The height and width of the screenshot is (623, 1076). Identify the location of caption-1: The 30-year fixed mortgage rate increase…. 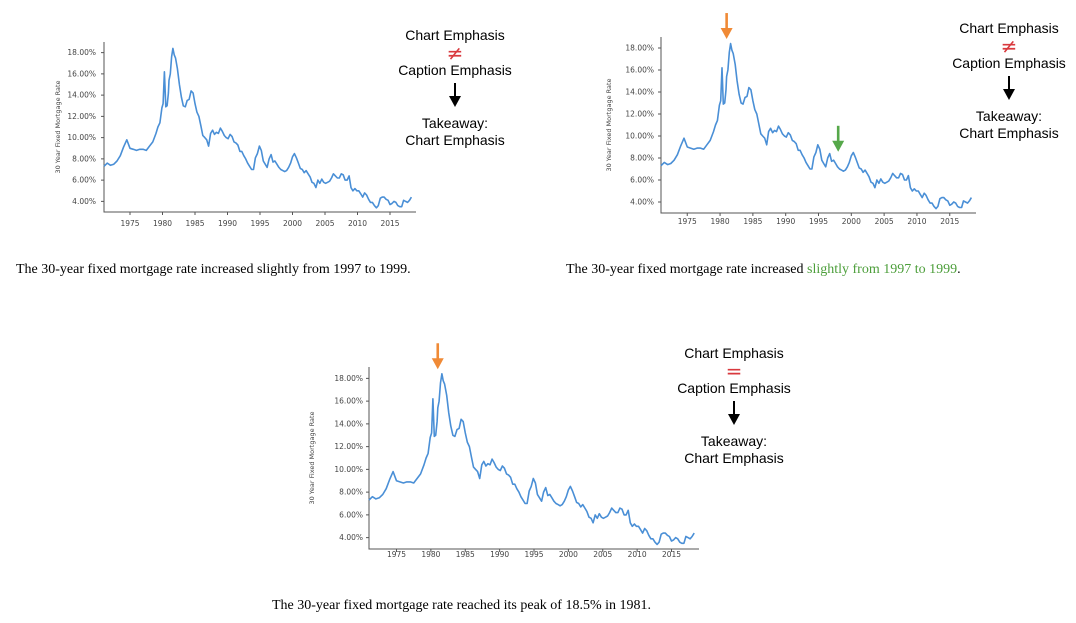
(213, 270).